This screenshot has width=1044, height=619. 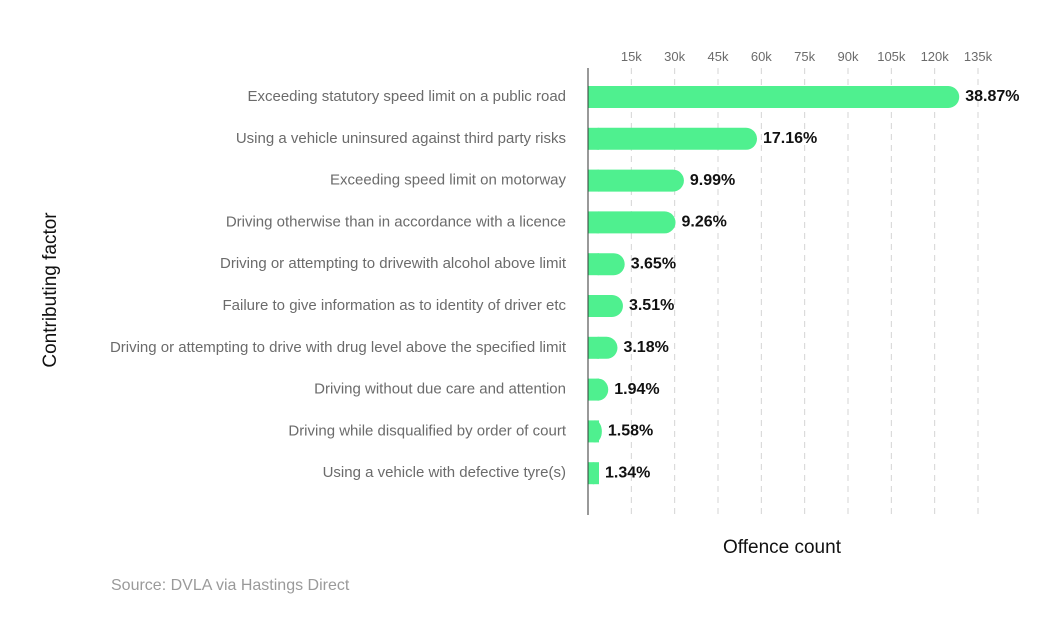 I want to click on x-axis-ticks: 15k 30k 45k 60k 75k 90k 105k 120k 135k, so click(x=807, y=56).